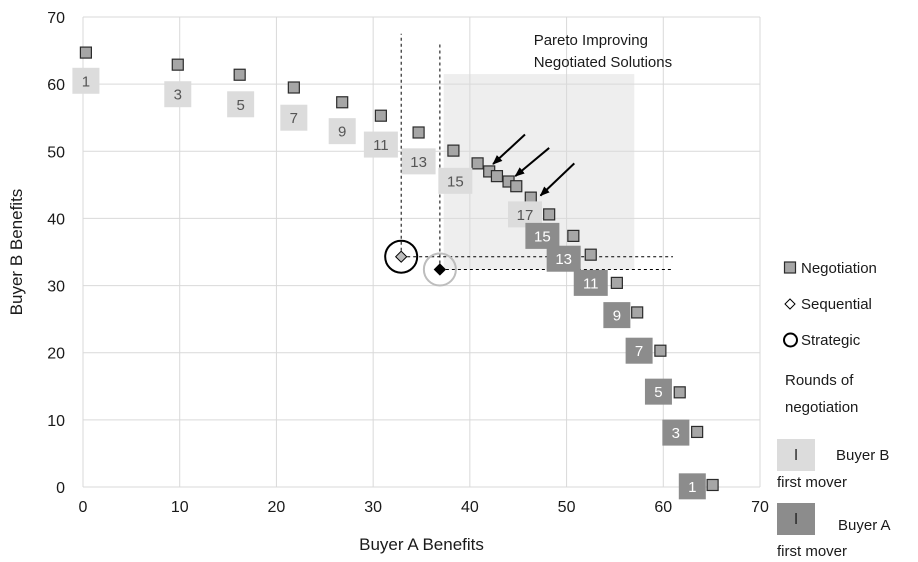  What do you see at coordinates (56, 421) in the screenshot?
I see `y-tick-label: 10` at bounding box center [56, 421].